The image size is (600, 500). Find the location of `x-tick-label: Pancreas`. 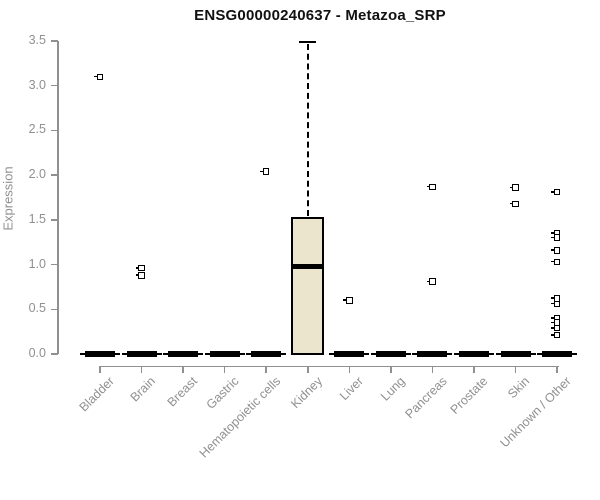

x-tick-label: Pancreas is located at coordinates (426, 398).